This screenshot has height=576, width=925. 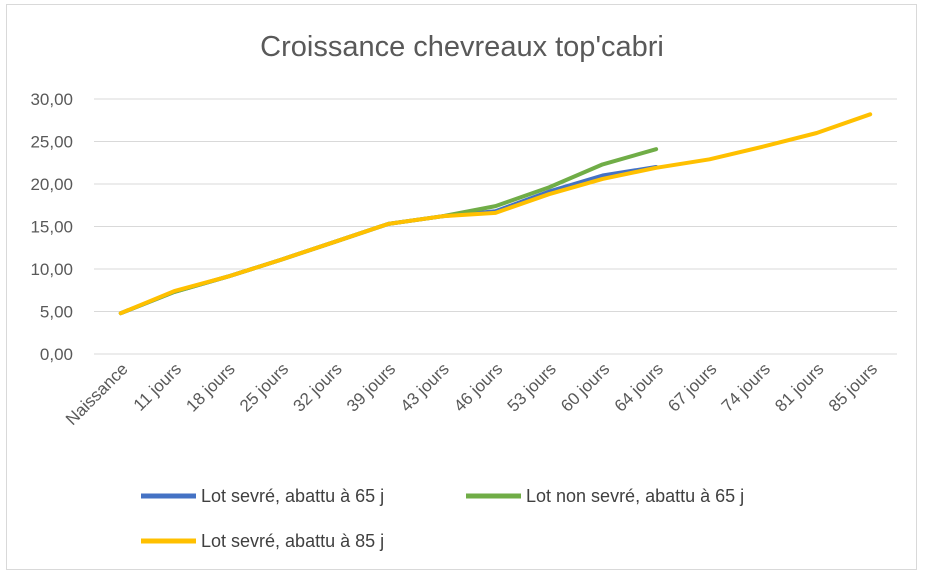 I want to click on x-tick-label: 81 jours, so click(x=799, y=387).